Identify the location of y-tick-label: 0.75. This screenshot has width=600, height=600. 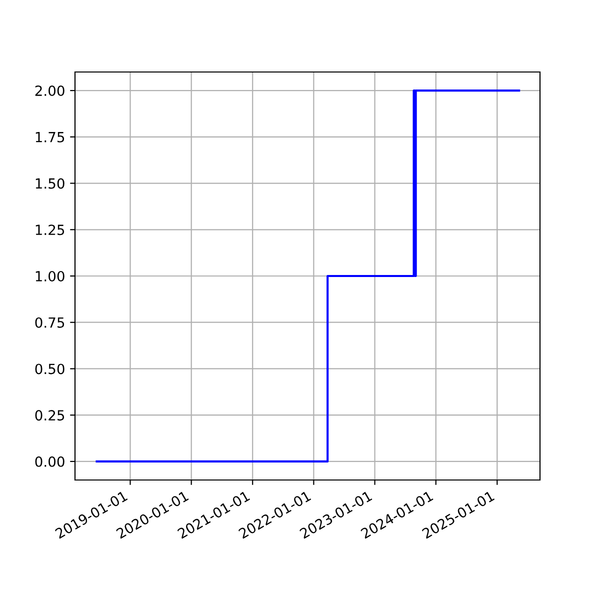
(49, 322).